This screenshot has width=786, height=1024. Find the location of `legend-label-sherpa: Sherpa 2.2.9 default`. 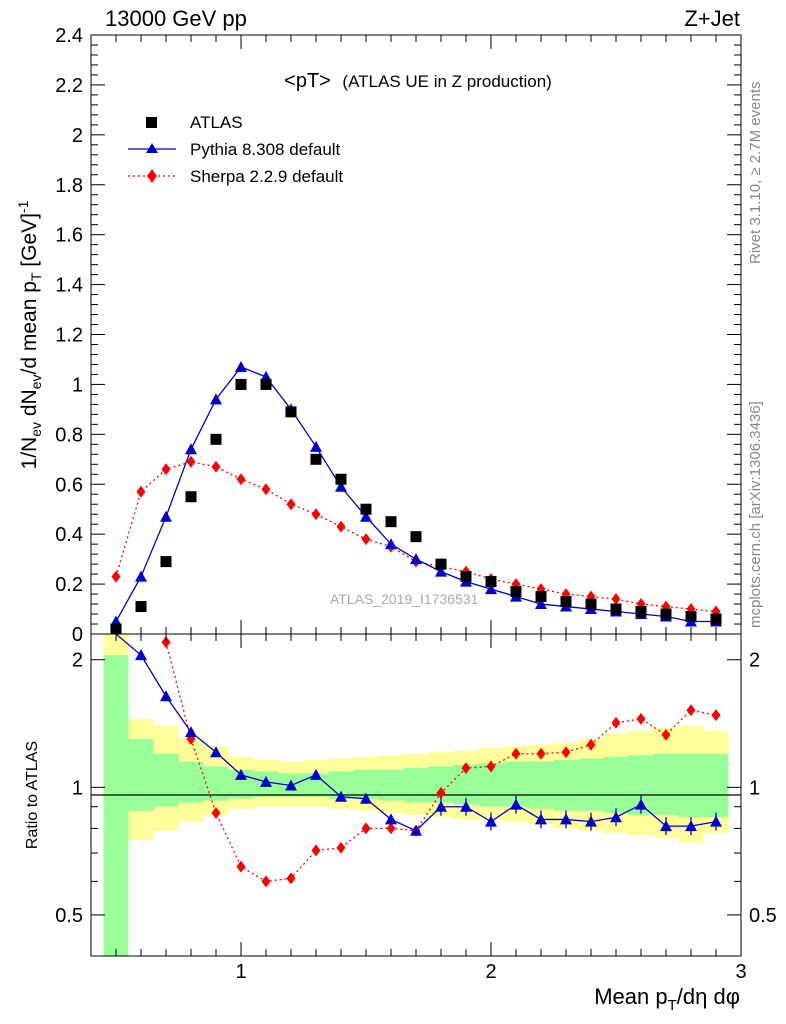

legend-label-sherpa: Sherpa 2.2.9 default is located at coordinates (266, 176).